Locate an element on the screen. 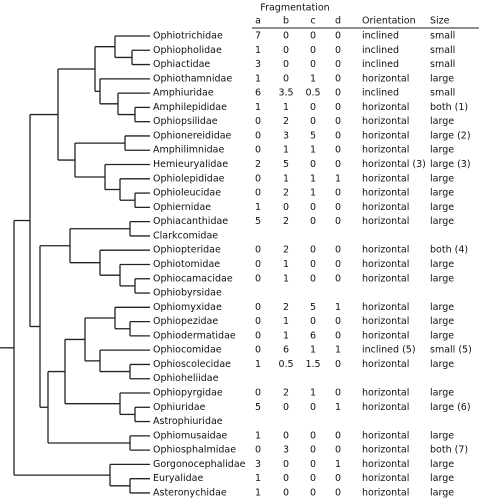 The image size is (479, 504). taxon-name: Ophioheliidae is located at coordinates (186, 378).